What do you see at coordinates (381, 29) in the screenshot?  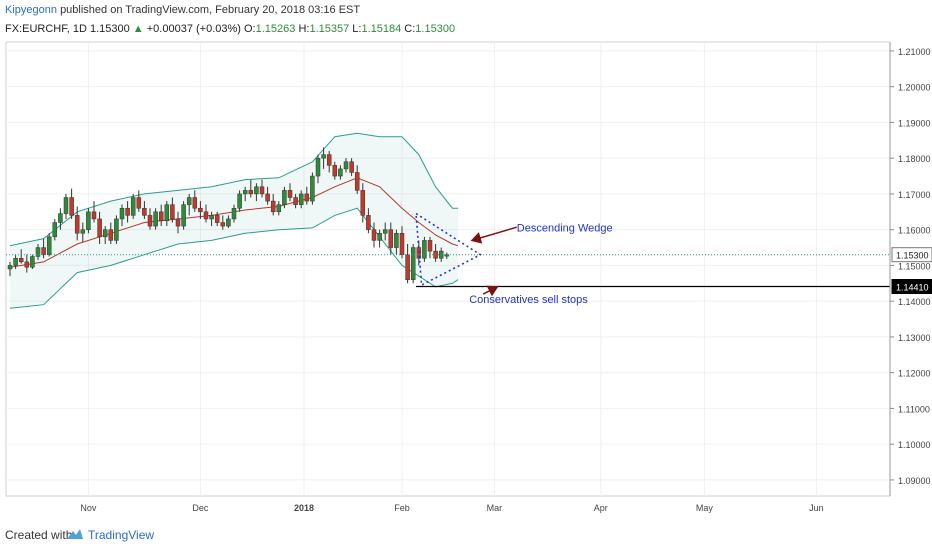 I see `low-value: 1.15184` at bounding box center [381, 29].